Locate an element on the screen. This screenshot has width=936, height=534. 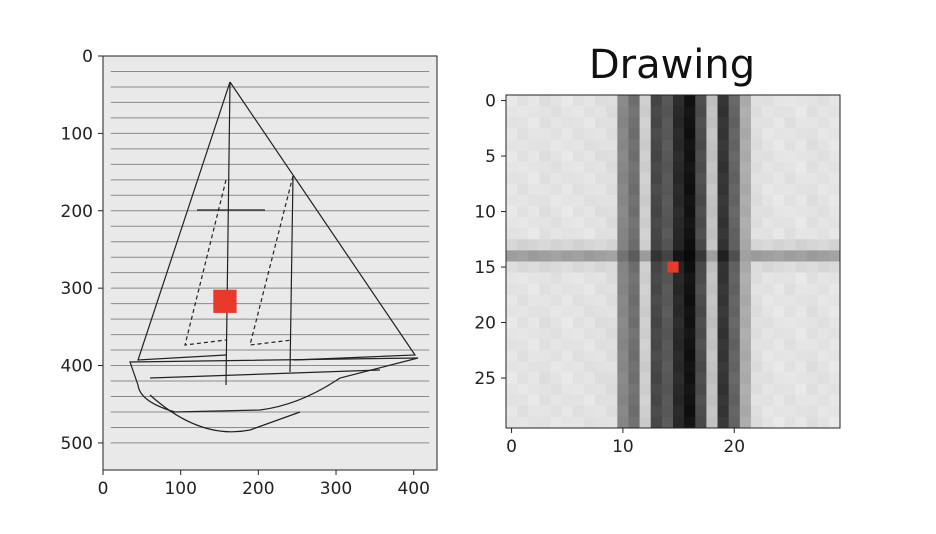
right-y-tick-label-5: 25 is located at coordinates (485, 379).